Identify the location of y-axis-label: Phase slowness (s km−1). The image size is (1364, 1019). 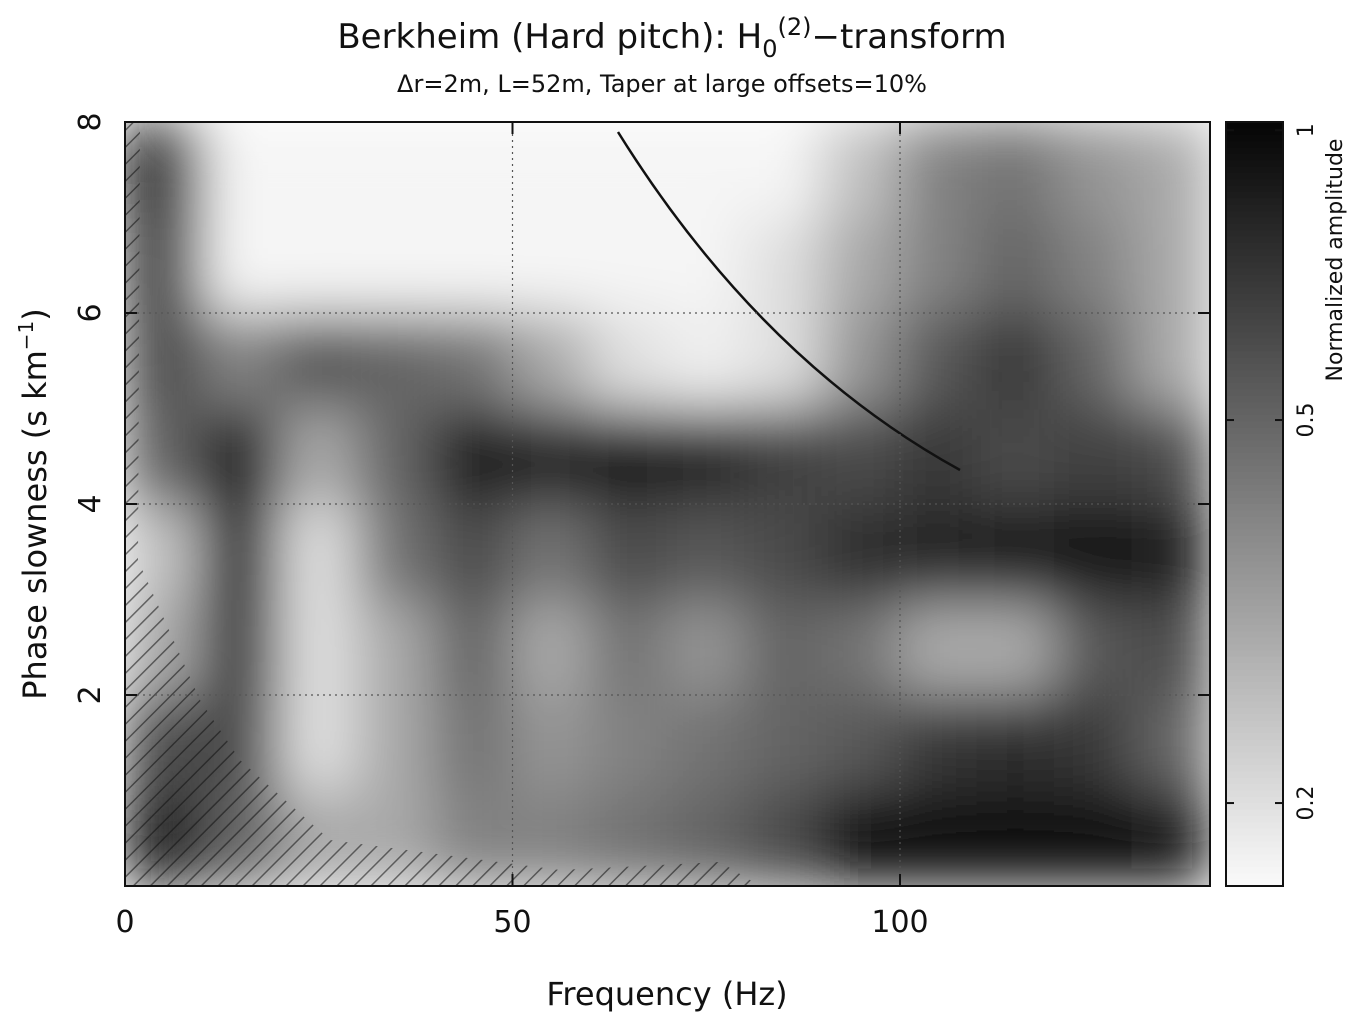
(34, 504).